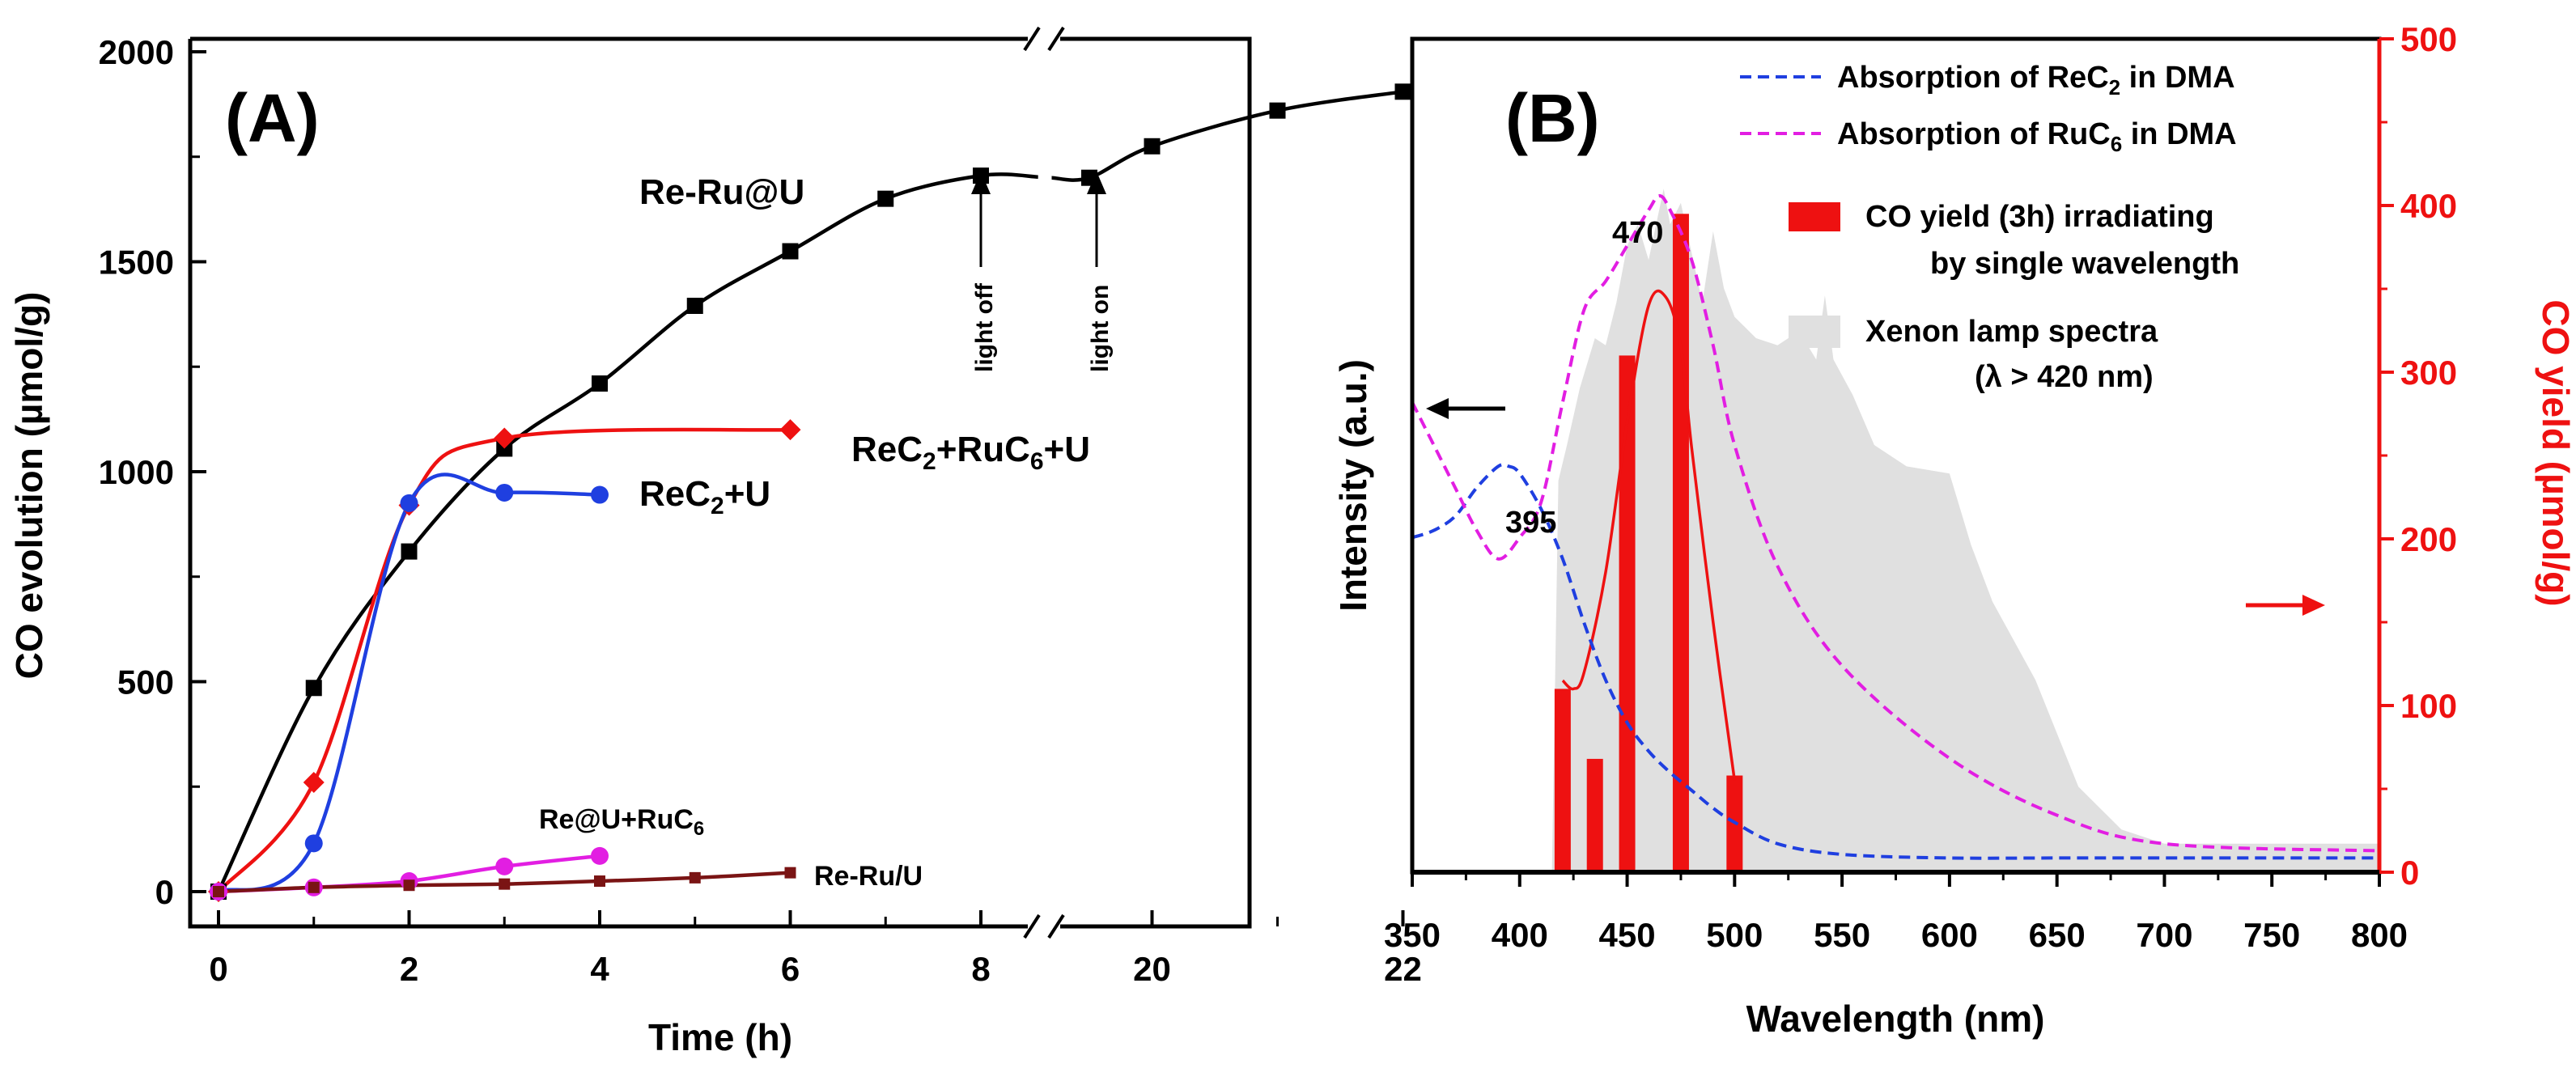 The width and height of the screenshot is (2576, 1068). I want to click on panel-a-x-axis-title: Time (h), so click(720, 1037).